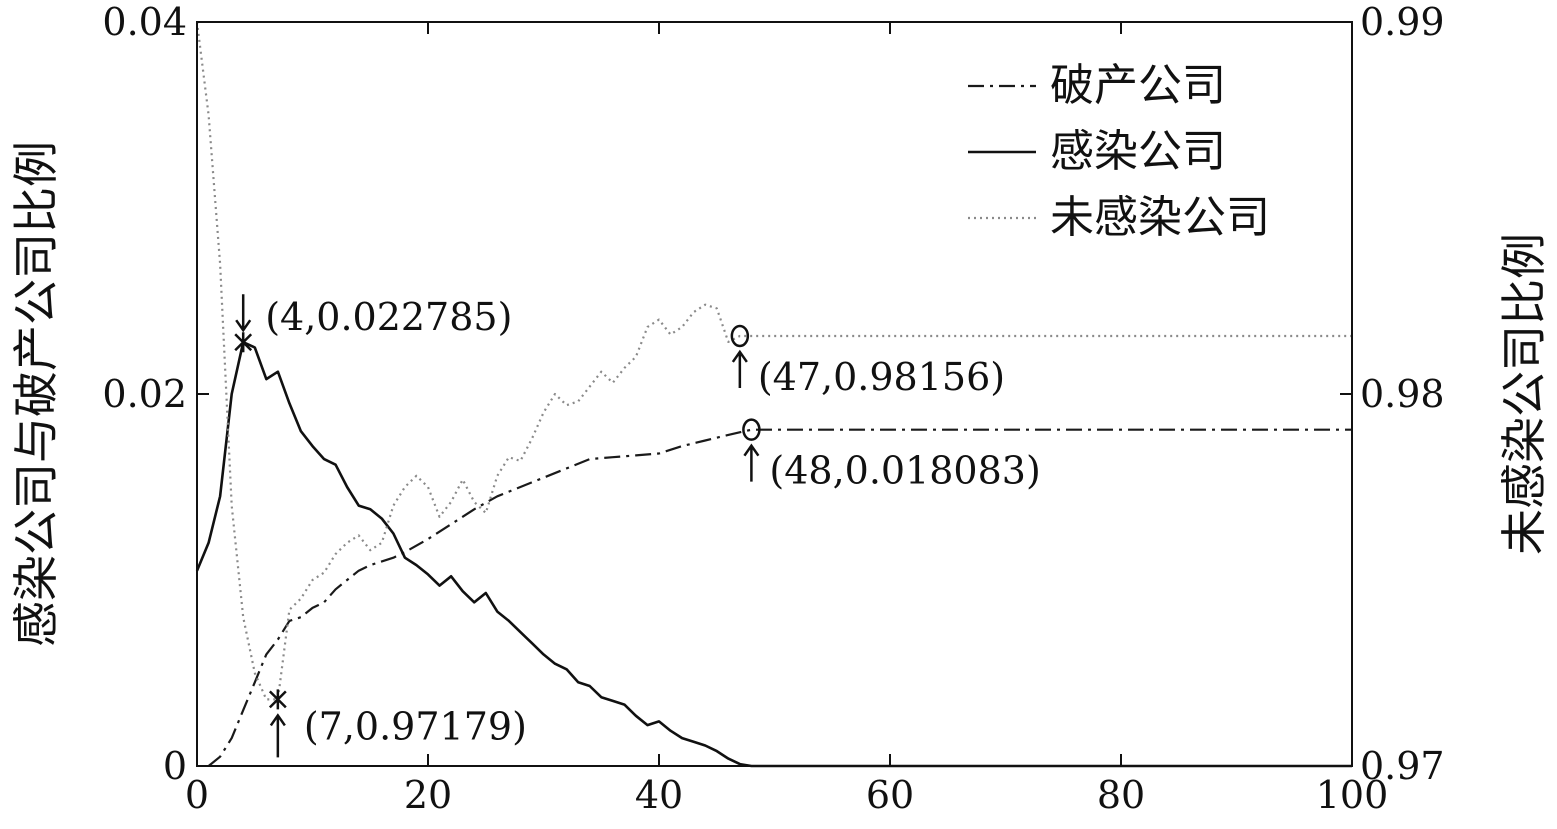 The height and width of the screenshot is (829, 1557). I want to click on annotation-label: (7,0.97179), so click(415, 726).